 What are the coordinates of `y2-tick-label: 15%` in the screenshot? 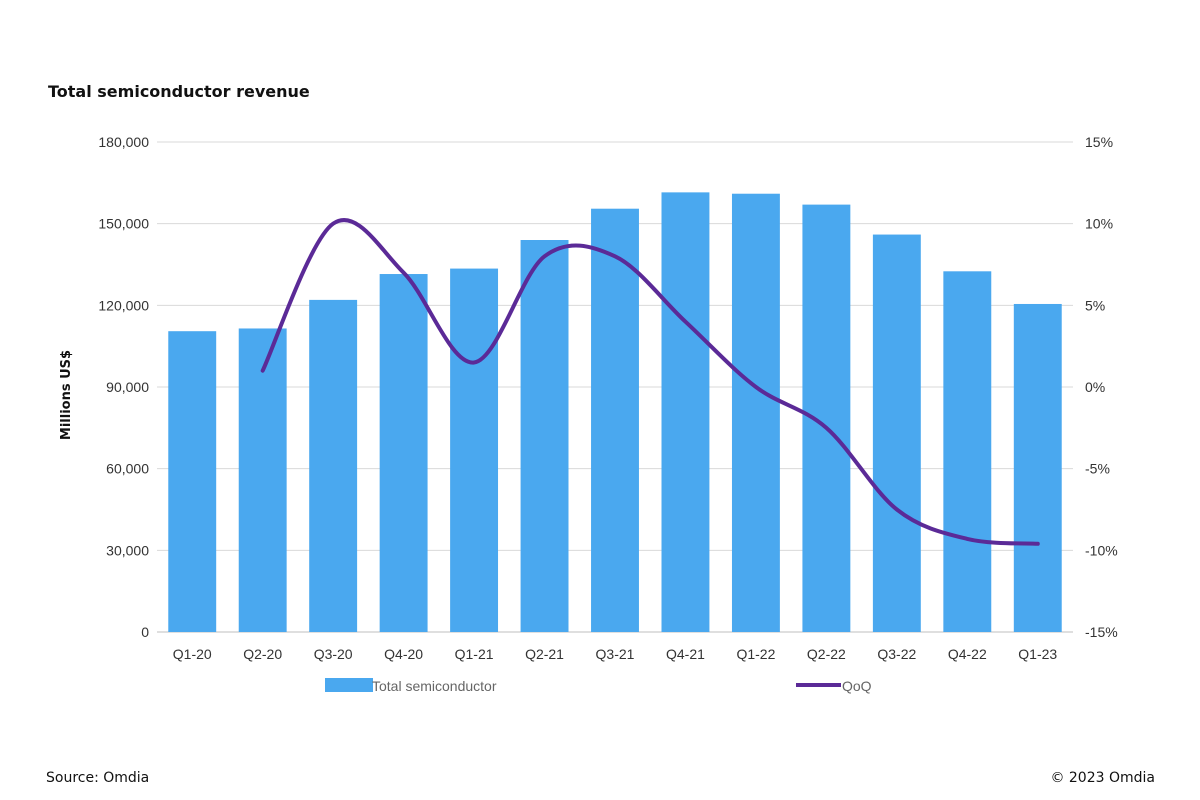 It's located at (1099, 142).